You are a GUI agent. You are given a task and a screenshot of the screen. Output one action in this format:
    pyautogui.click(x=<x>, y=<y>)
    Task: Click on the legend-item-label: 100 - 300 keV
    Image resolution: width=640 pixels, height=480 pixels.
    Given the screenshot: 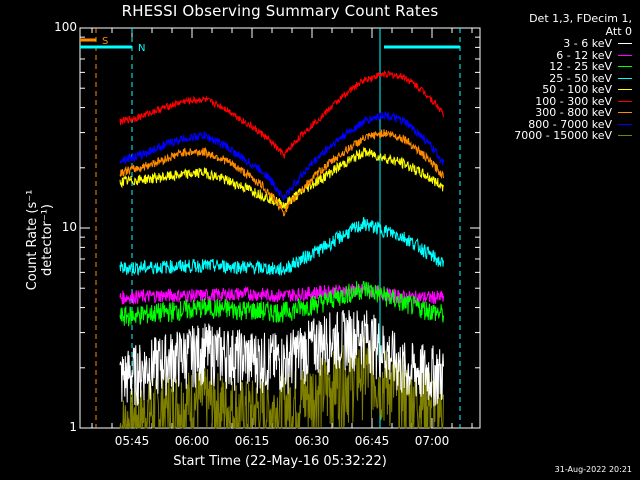 What is the action you would take?
    pyautogui.click(x=573, y=101)
    